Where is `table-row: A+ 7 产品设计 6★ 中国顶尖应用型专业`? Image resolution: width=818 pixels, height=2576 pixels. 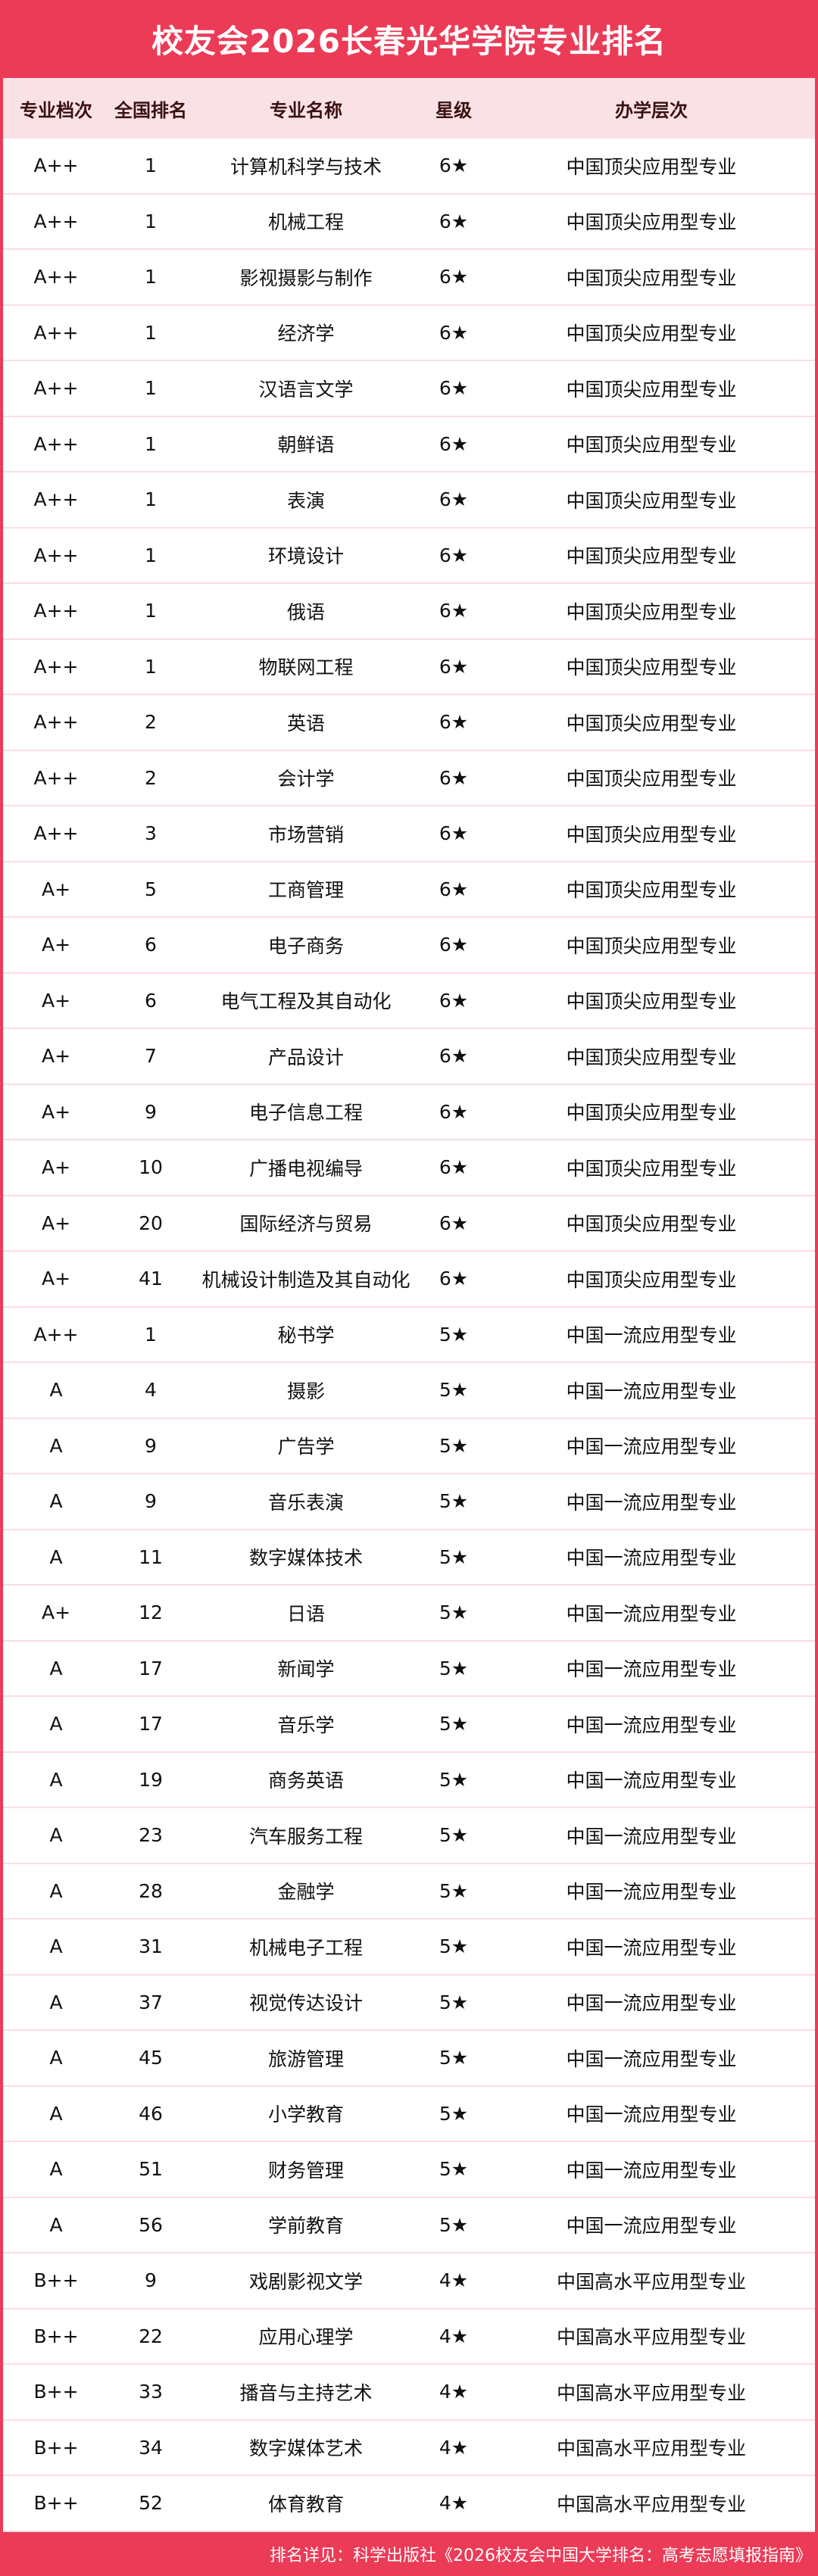
table-row: A+ 7 产品设计 6★ 中国顶尖应用型专业 is located at coordinates (409, 1057).